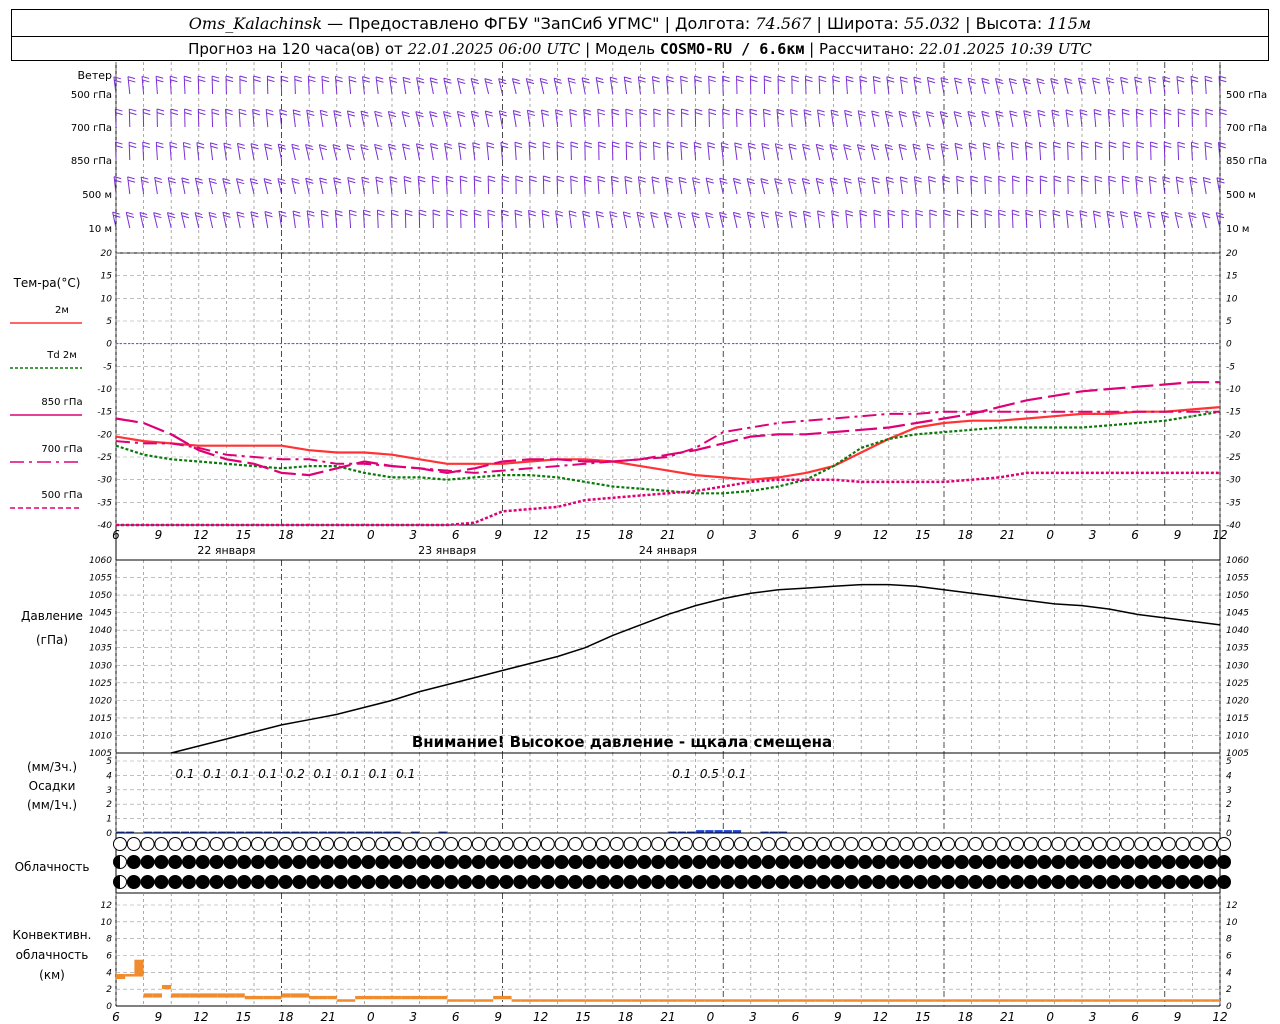 The width and height of the screenshot is (1280, 1024). Describe the element at coordinates (504, 23) in the screenshot. I see `provider: Предоставлено ФГБУ "ЗапСиб УГМС"` at that location.